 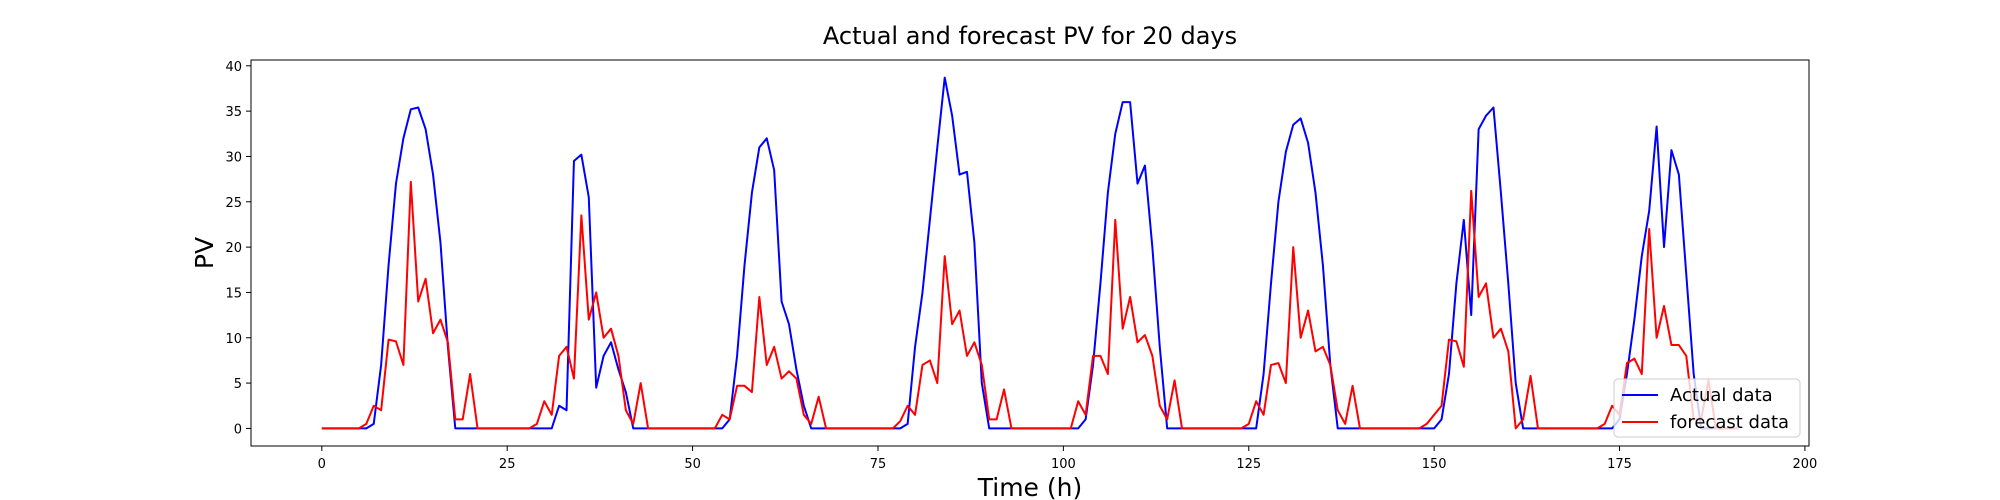 What do you see at coordinates (233, 293) in the screenshot?
I see `y-tick-label: 15` at bounding box center [233, 293].